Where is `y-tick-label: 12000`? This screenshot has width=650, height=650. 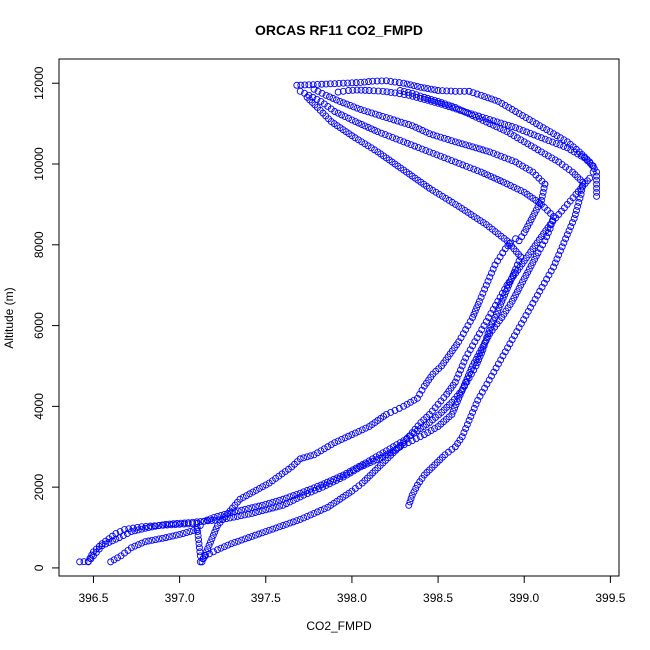
y-tick-label: 12000 is located at coordinates (39, 83).